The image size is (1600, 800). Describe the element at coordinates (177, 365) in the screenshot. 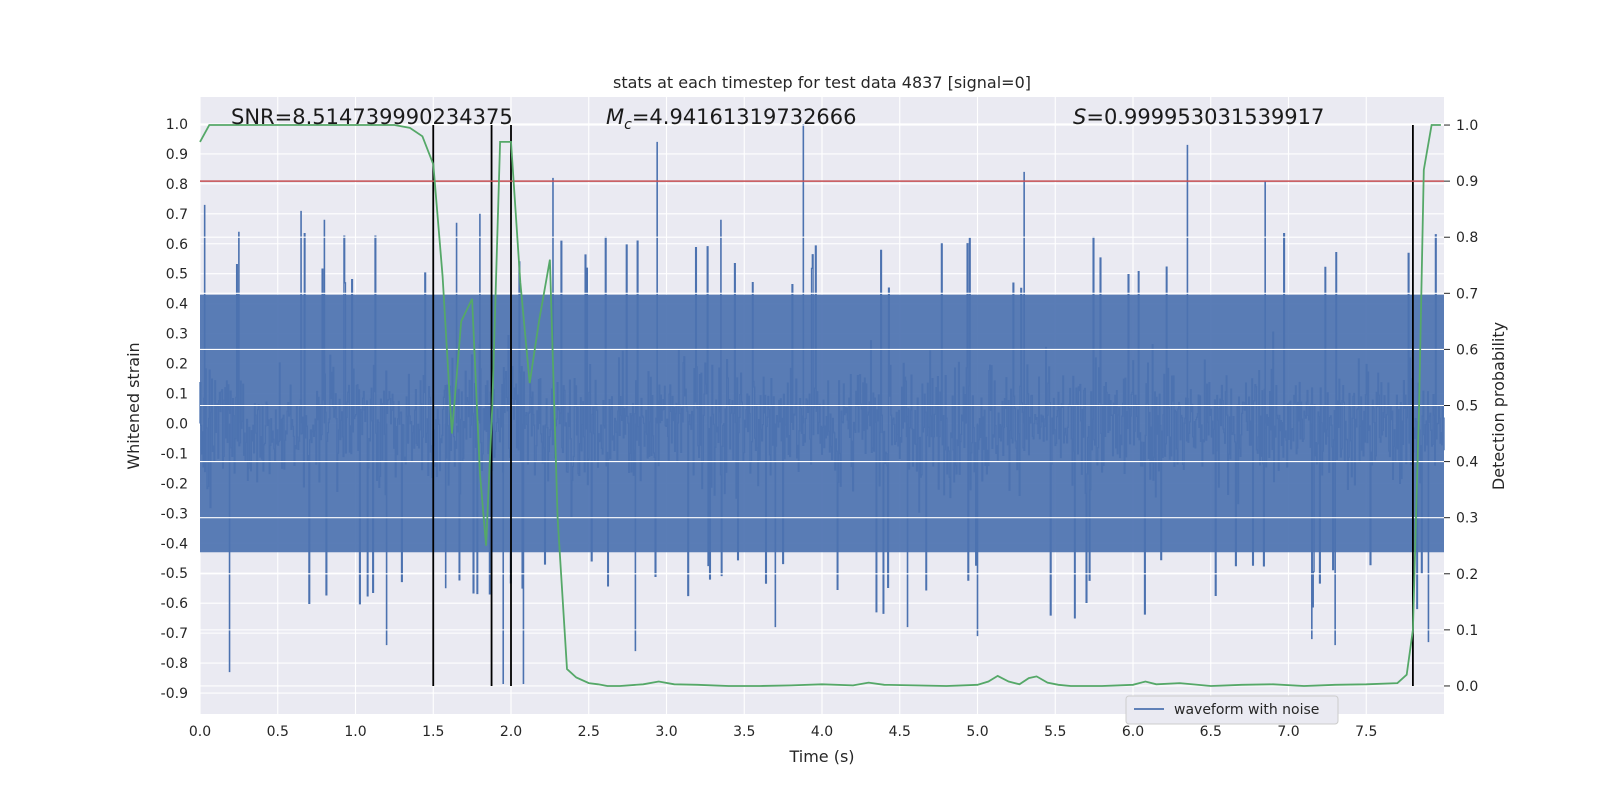

I see `y-left-tick-label: 0.2` at that location.